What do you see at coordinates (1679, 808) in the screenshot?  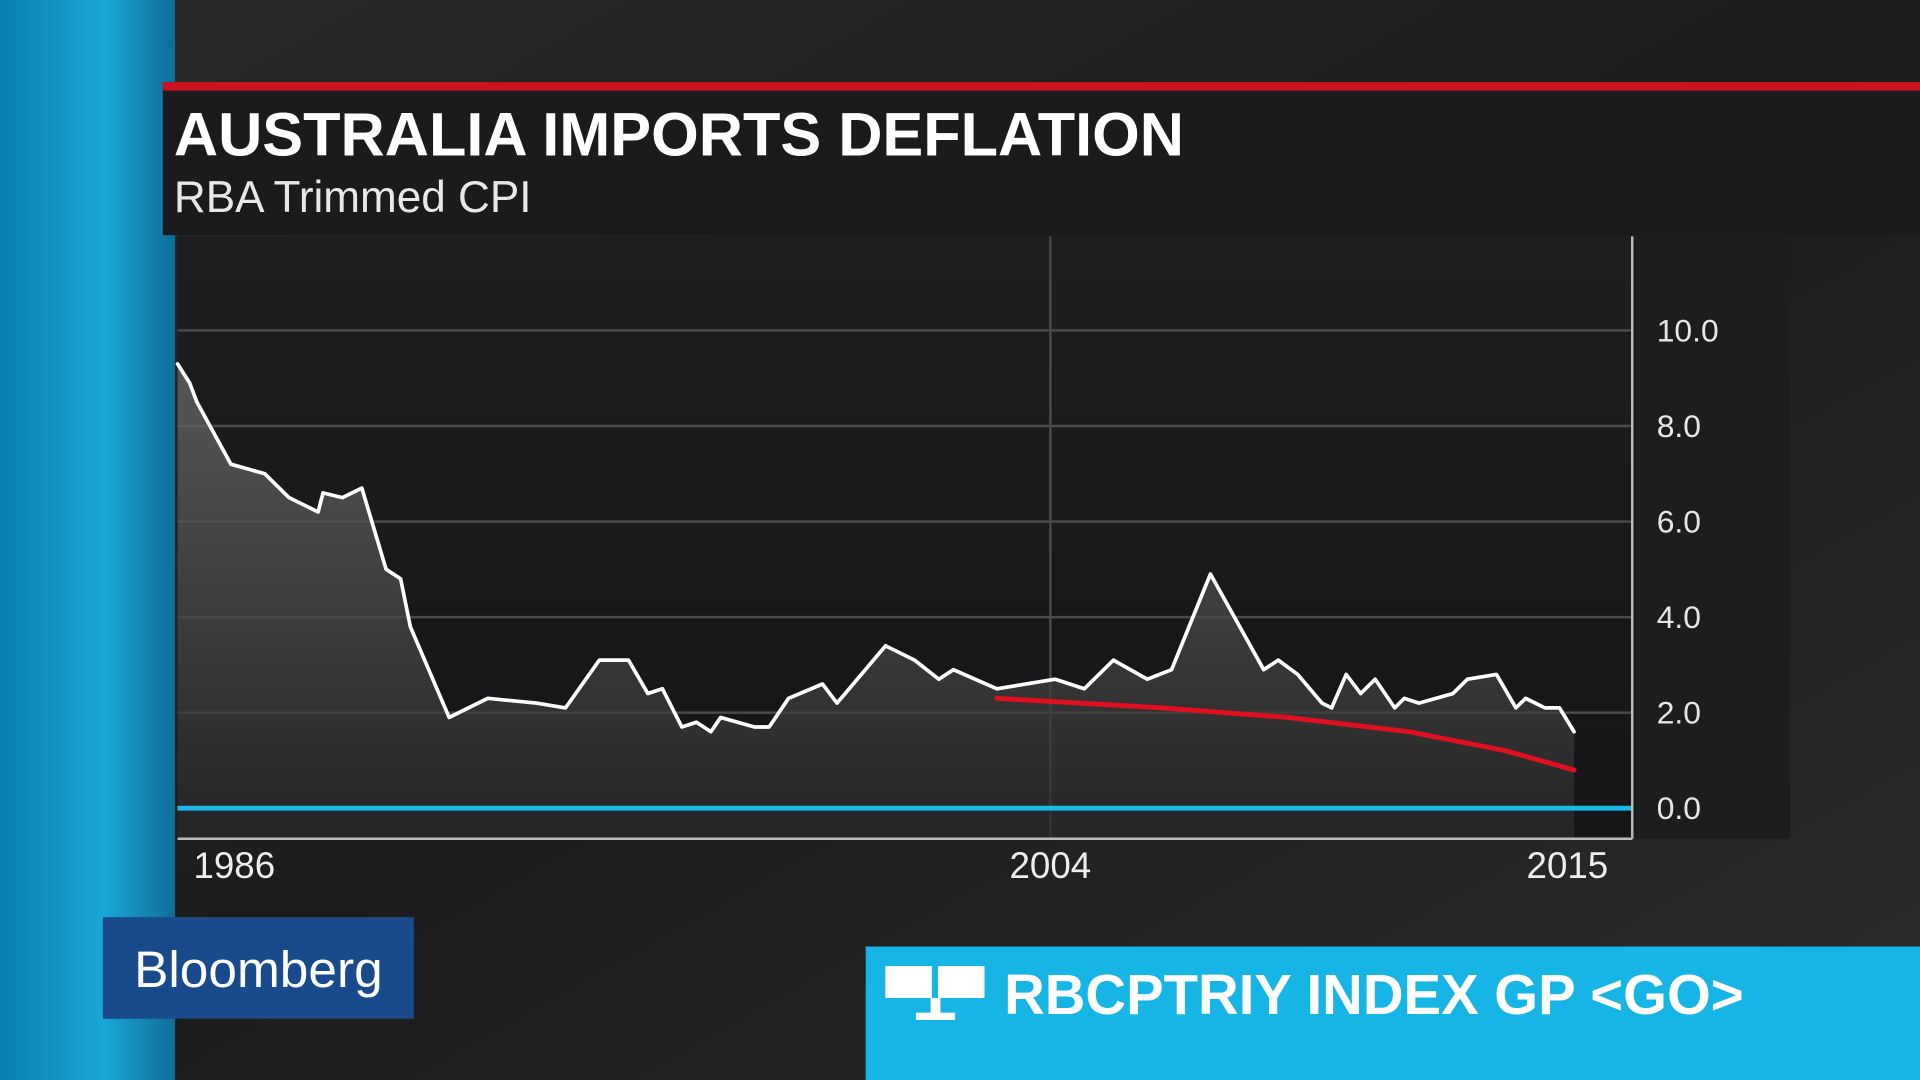 I see `y-tick-label: 0.0` at bounding box center [1679, 808].